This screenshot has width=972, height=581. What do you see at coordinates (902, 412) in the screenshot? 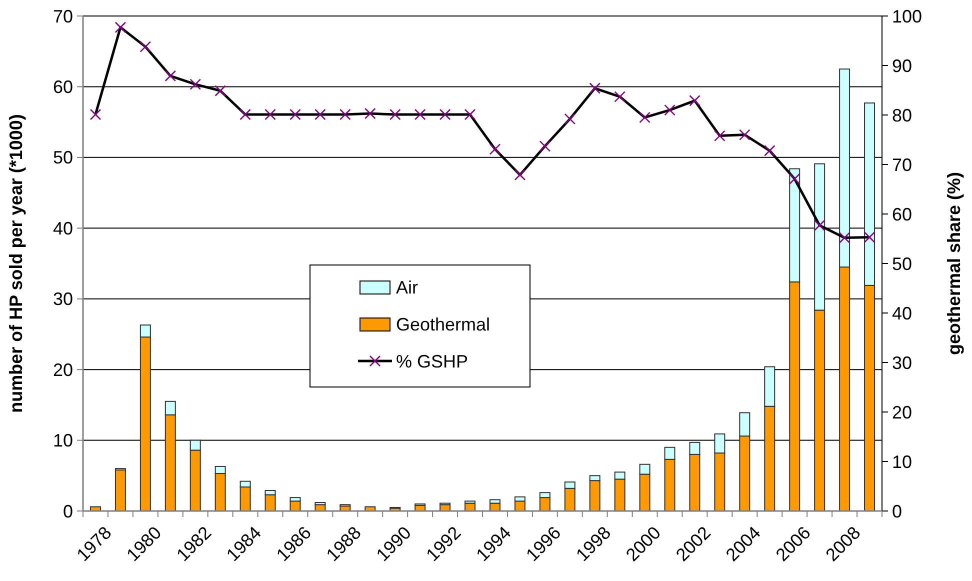
I see `y2-tick-label: 20` at bounding box center [902, 412].